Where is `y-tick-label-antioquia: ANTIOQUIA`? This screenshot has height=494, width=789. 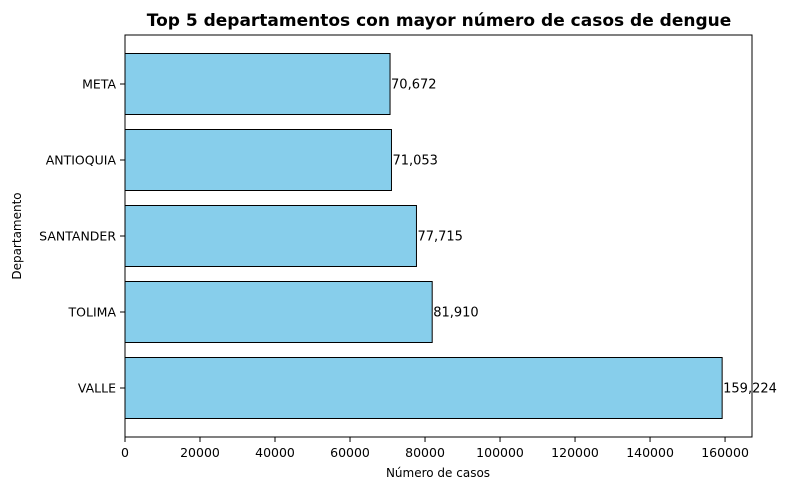 y-tick-label-antioquia: ANTIOQUIA is located at coordinates (81, 160).